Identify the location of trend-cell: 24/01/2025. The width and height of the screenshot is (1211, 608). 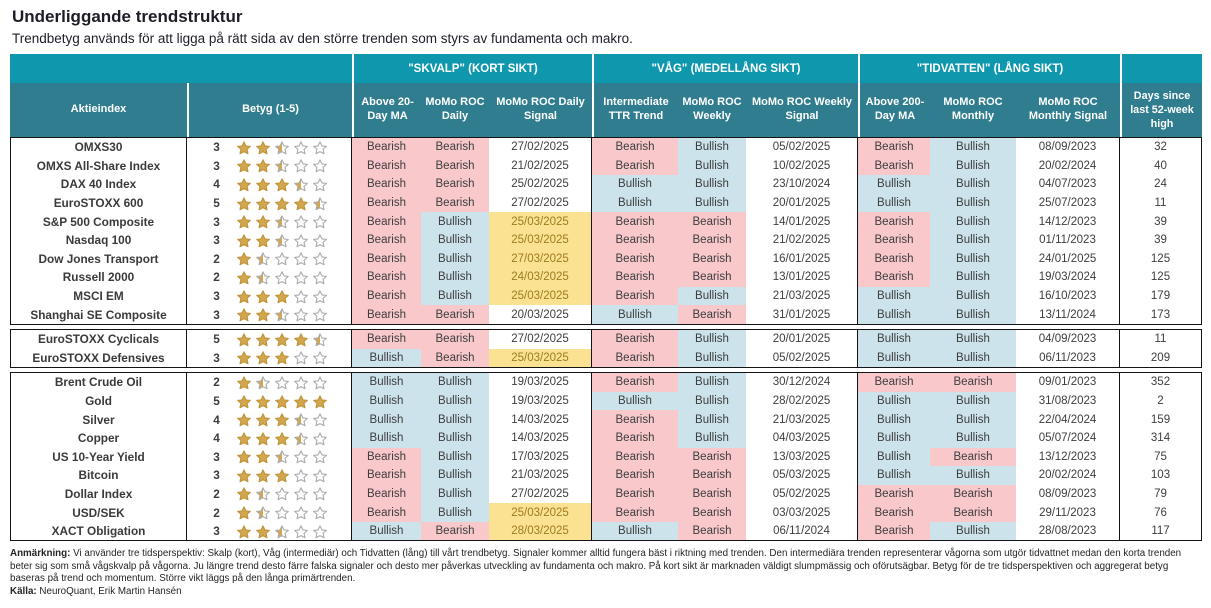
(1068, 259).